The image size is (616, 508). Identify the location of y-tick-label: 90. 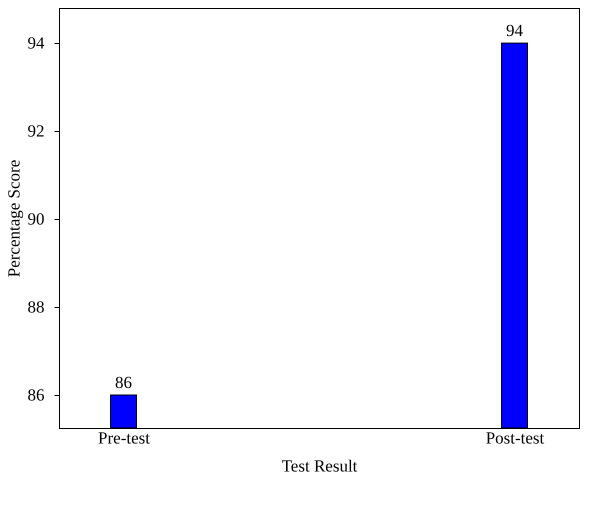
(36, 219).